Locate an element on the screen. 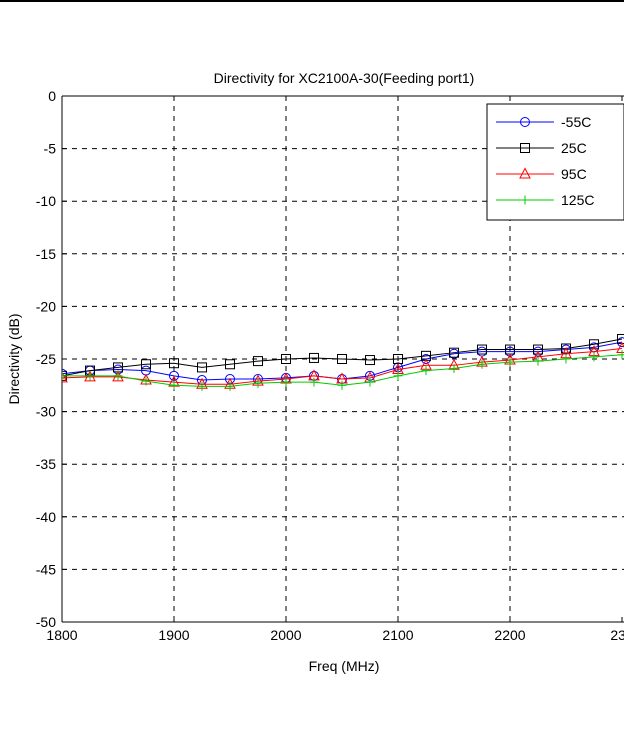  x-tick-label: 2200 is located at coordinates (509, 635).